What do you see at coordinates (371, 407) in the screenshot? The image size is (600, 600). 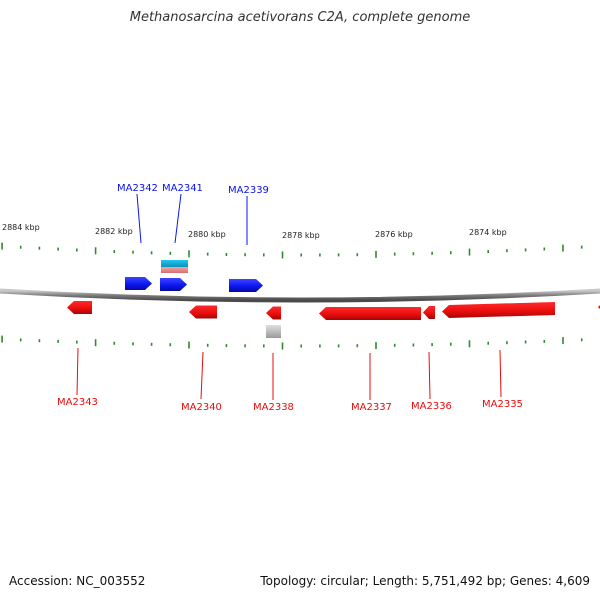 I see `label-ma2337: MA2337` at bounding box center [371, 407].